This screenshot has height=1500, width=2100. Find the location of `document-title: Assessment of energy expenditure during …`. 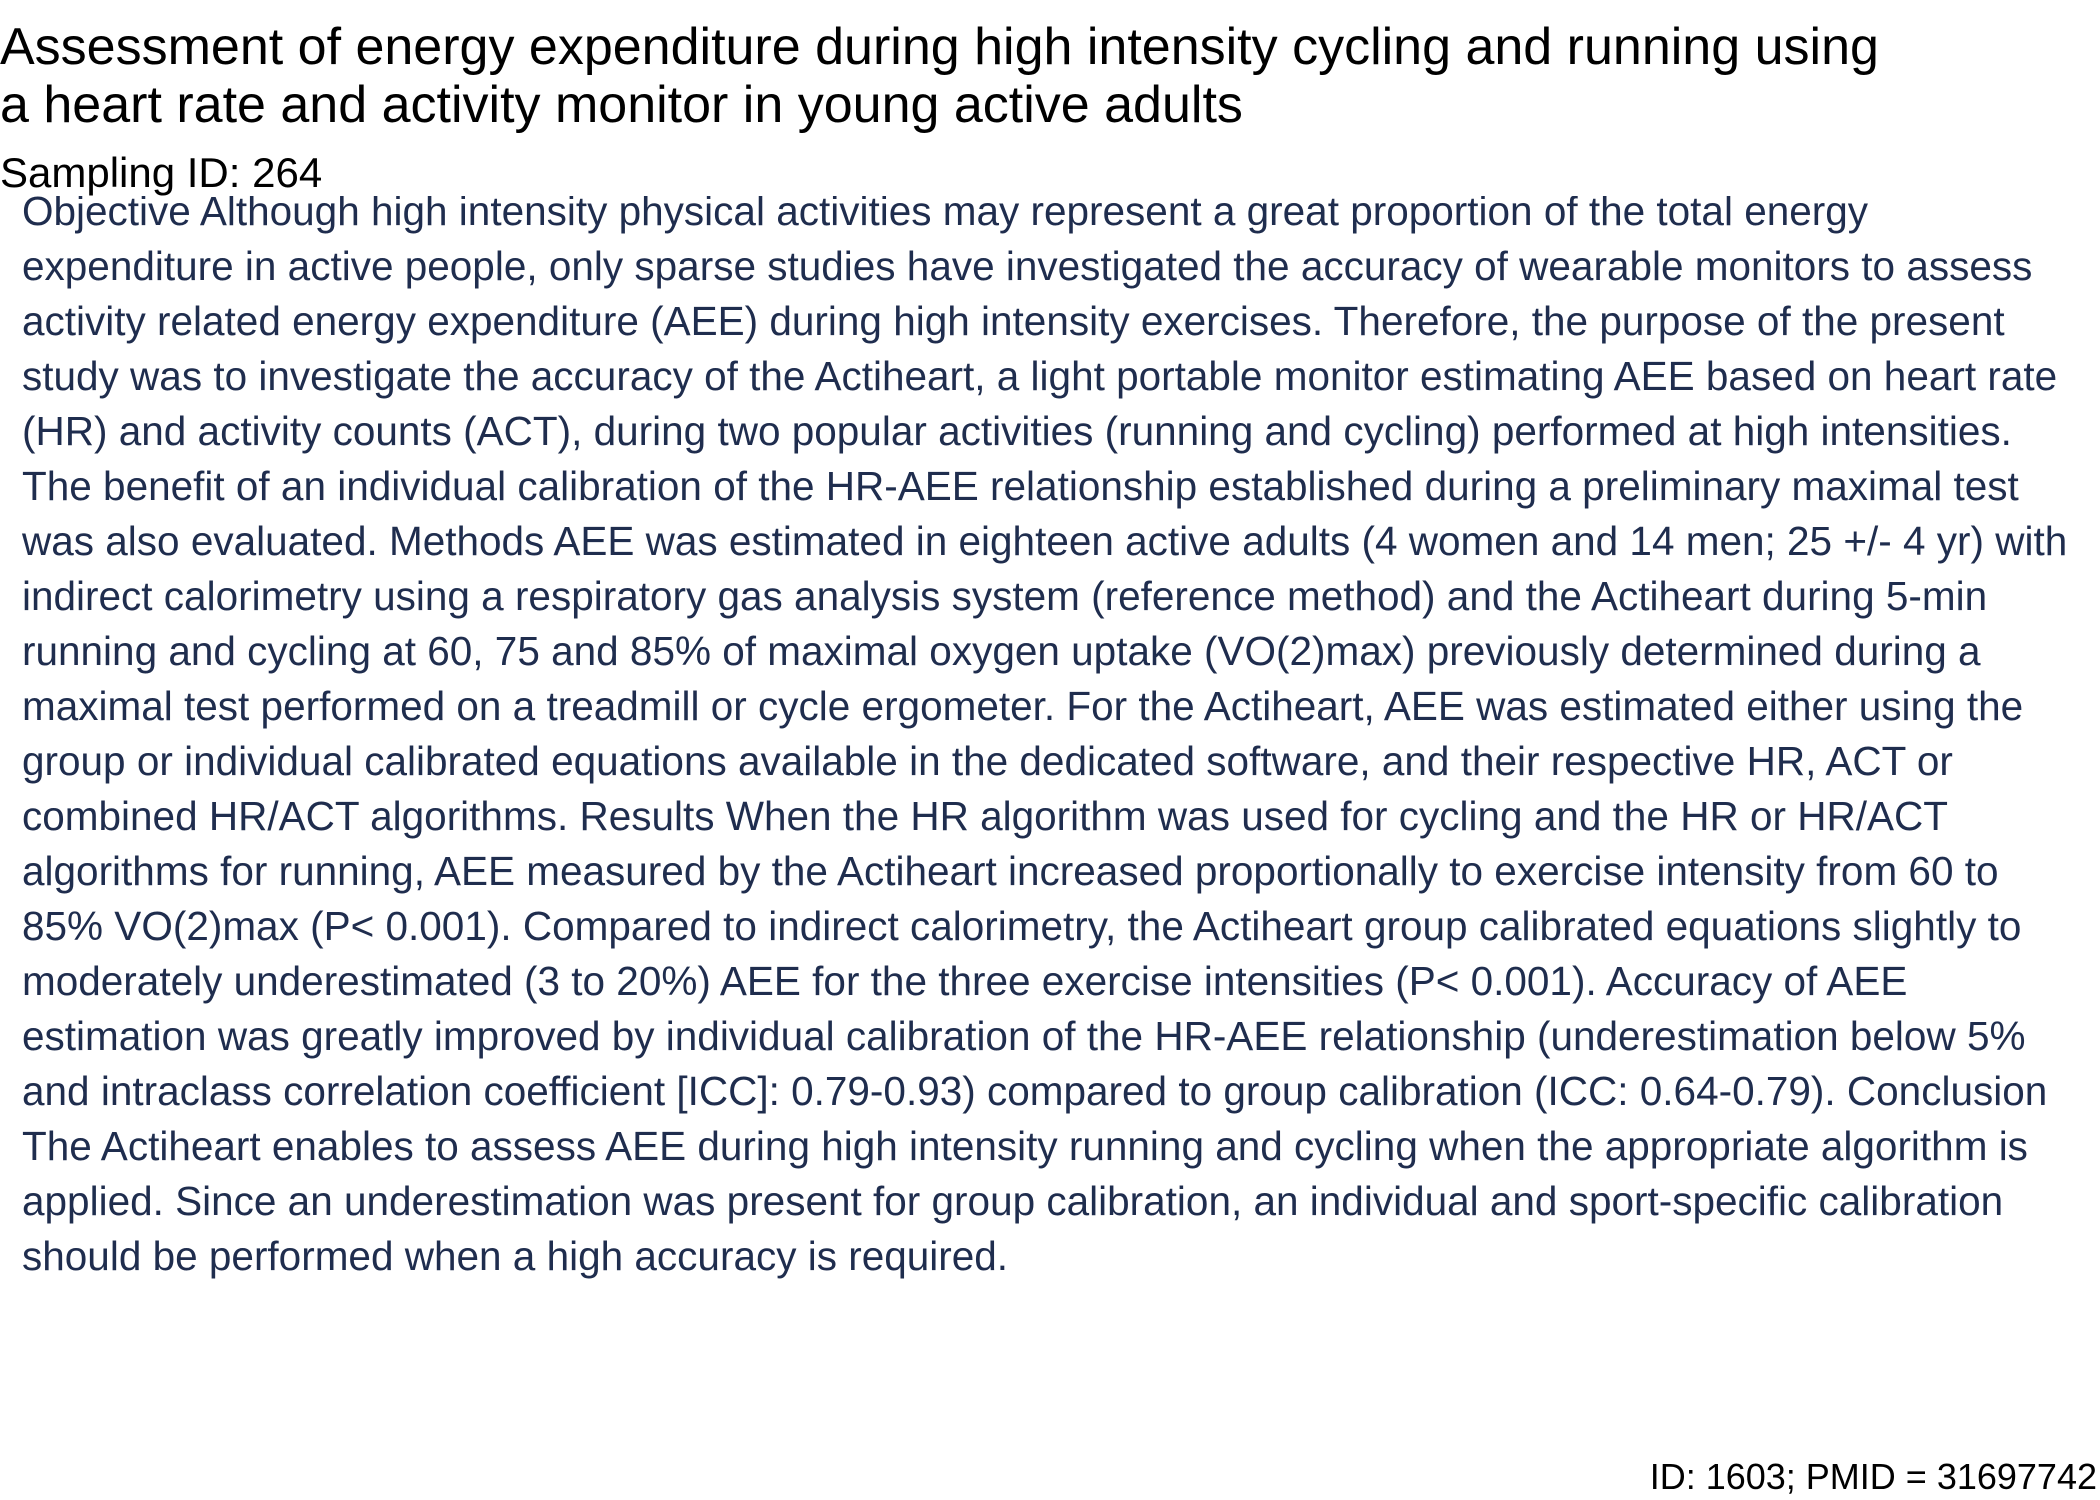

document-title: Assessment of energy expenditure during … is located at coordinates (939, 76).